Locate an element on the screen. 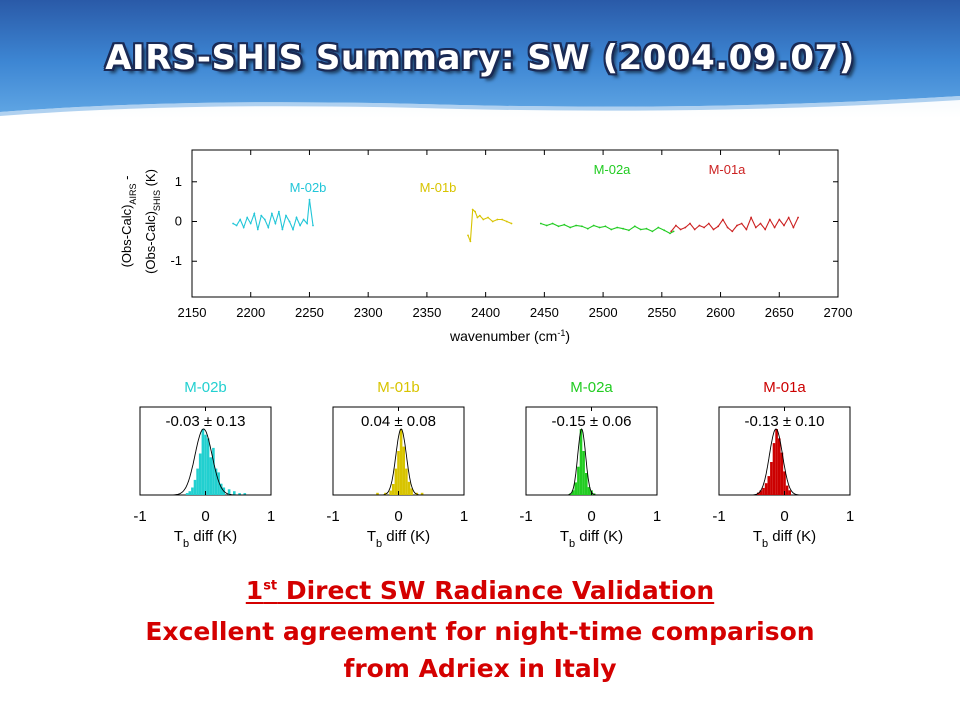 The image size is (960, 720). histogram-title: M-01a is located at coordinates (784, 387).